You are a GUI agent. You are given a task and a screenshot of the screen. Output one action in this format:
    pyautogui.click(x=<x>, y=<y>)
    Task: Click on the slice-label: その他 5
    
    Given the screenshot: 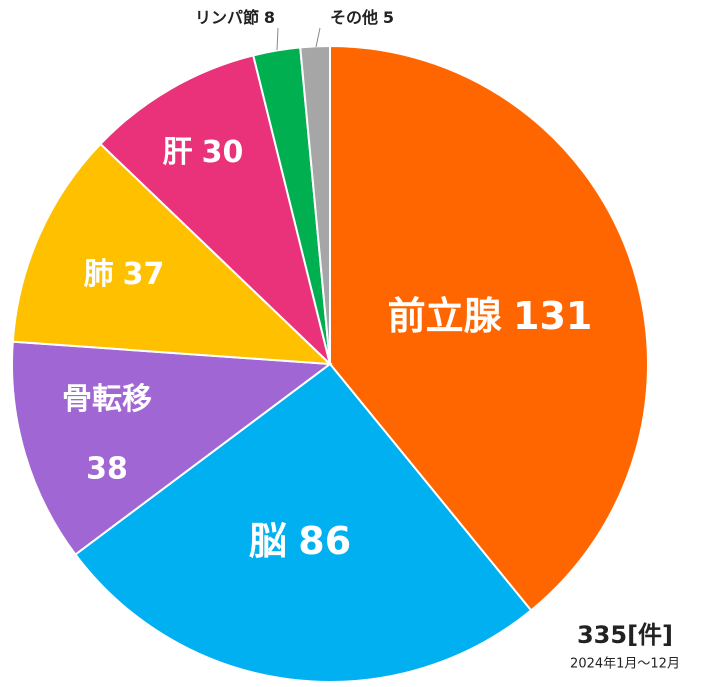 What is the action you would take?
    pyautogui.click(x=362, y=17)
    